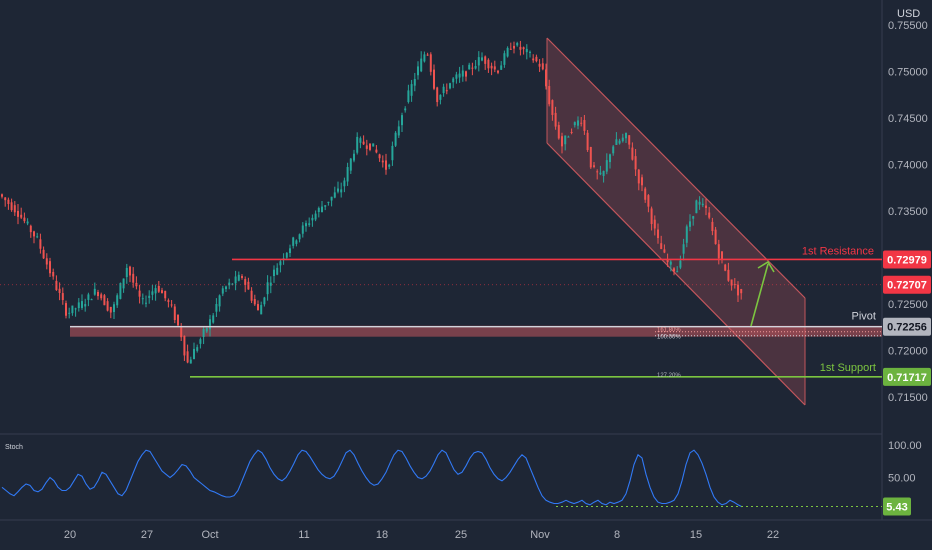 The image size is (932, 550). I want to click on pivot-zone, so click(476, 331).